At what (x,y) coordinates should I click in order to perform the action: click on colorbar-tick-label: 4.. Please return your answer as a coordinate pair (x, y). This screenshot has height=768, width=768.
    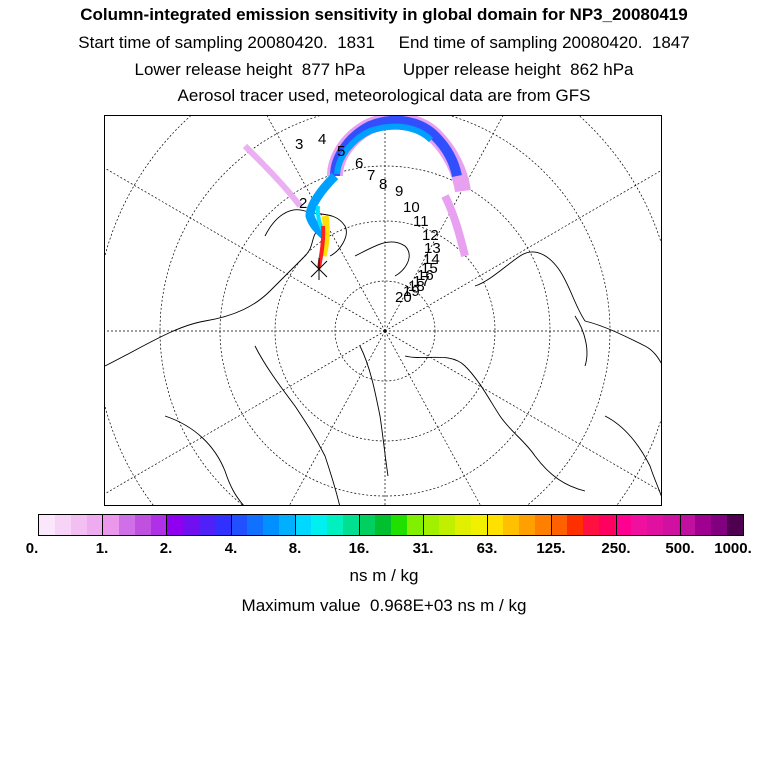
    Looking at the image, I should click on (231, 548).